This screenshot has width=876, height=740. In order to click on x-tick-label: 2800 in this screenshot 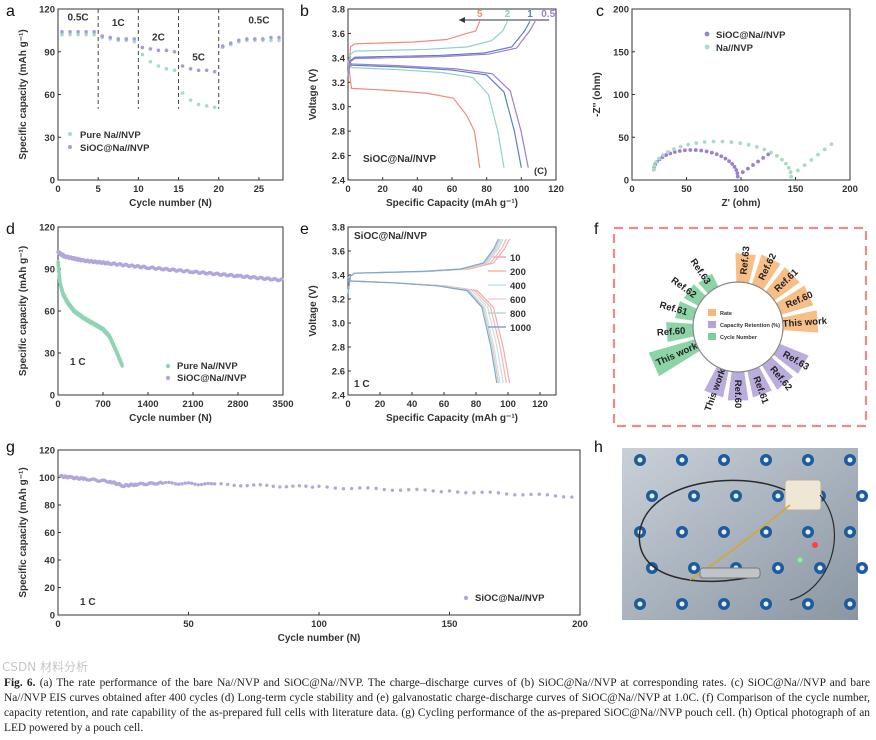, I will do `click(237, 404)`.